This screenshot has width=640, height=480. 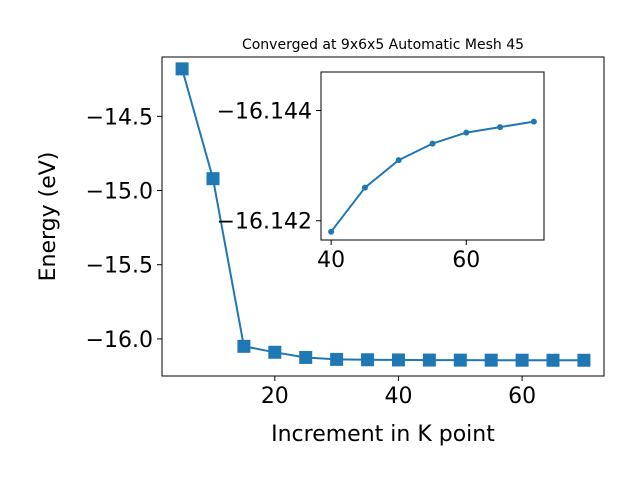 What do you see at coordinates (275, 396) in the screenshot?
I see `x-tick-label: 20` at bounding box center [275, 396].